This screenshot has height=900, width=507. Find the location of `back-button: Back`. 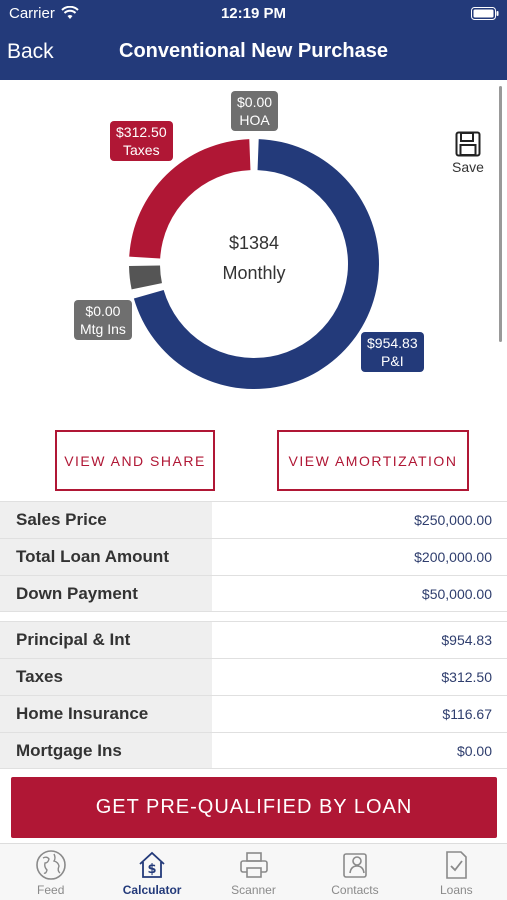

back-button: Back is located at coordinates (30, 51).